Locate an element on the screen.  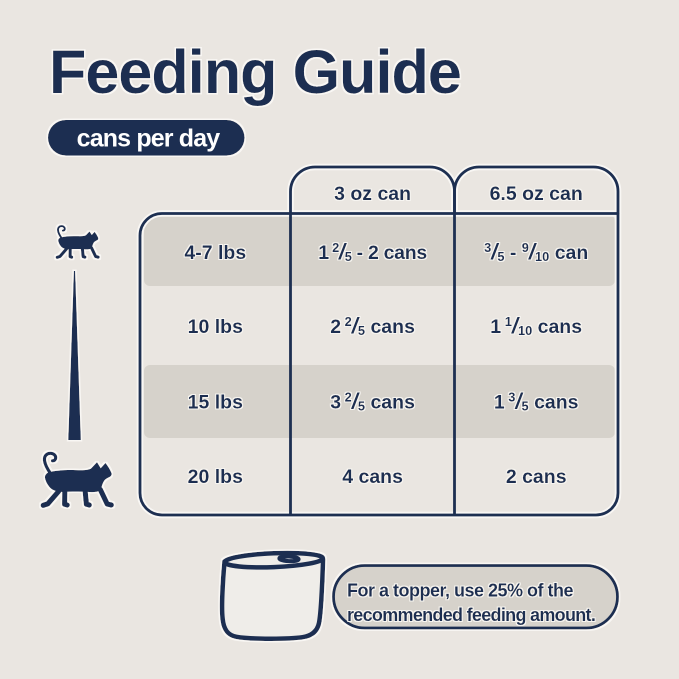
svg-text: 3 oz can is located at coordinates (372, 194).